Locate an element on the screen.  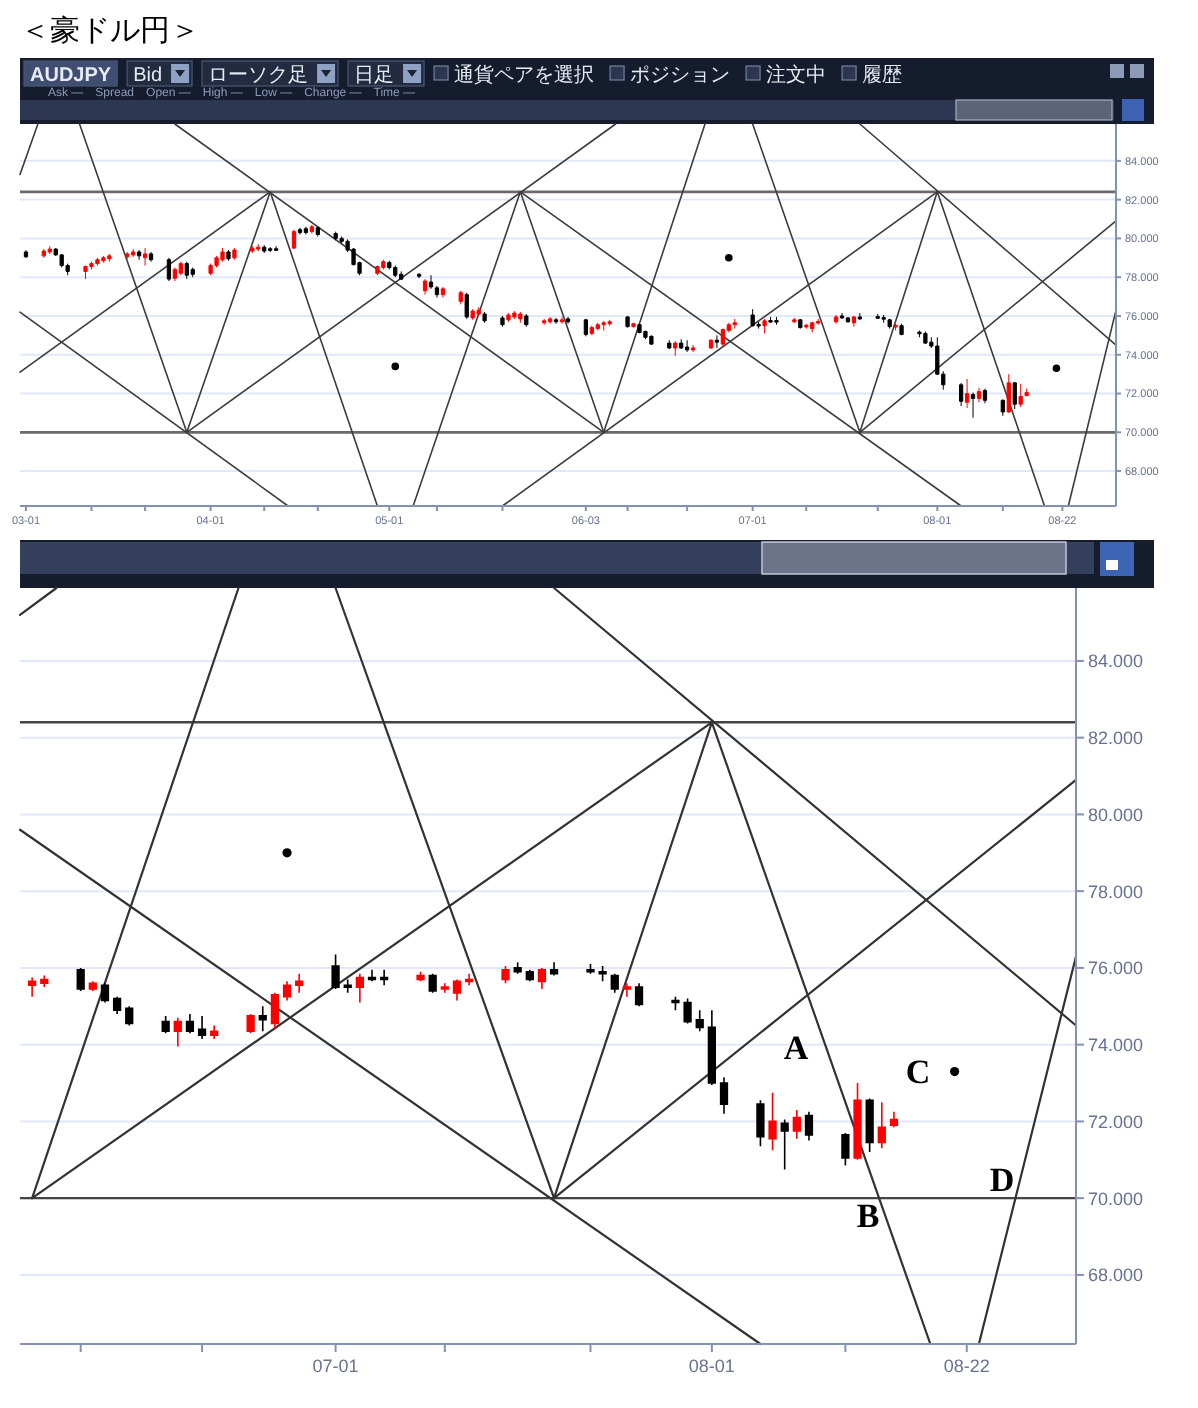
x-tick-label: 07-01 is located at coordinates (335, 1366).